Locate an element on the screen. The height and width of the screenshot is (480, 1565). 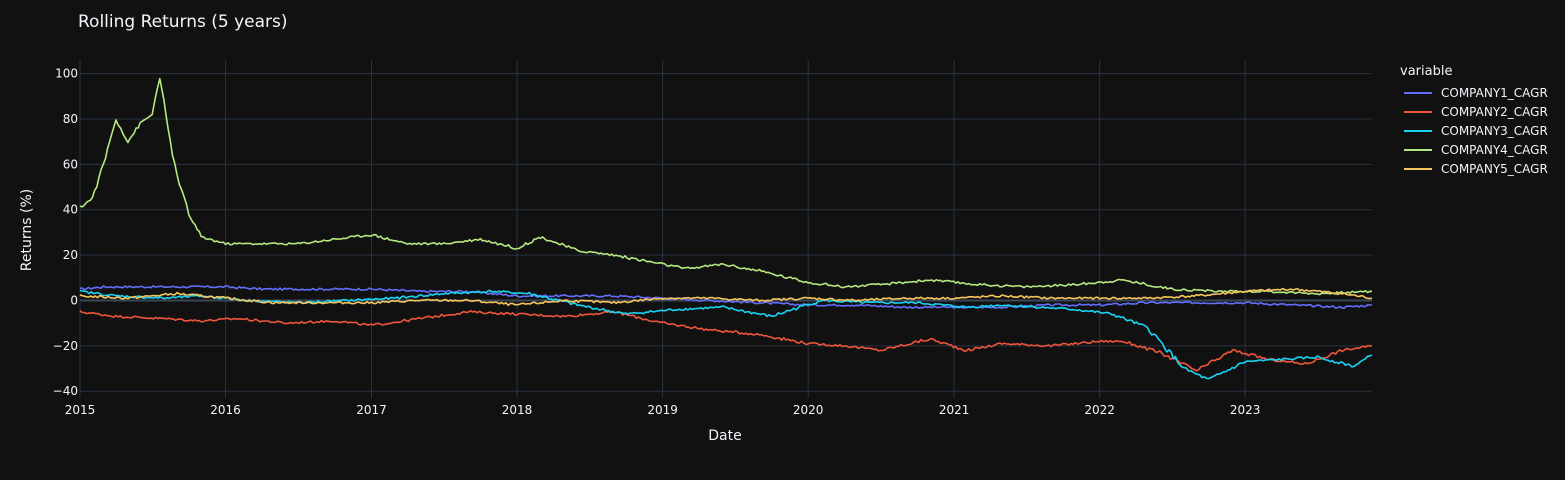
series-line-company2-cagr is located at coordinates (726, 341).